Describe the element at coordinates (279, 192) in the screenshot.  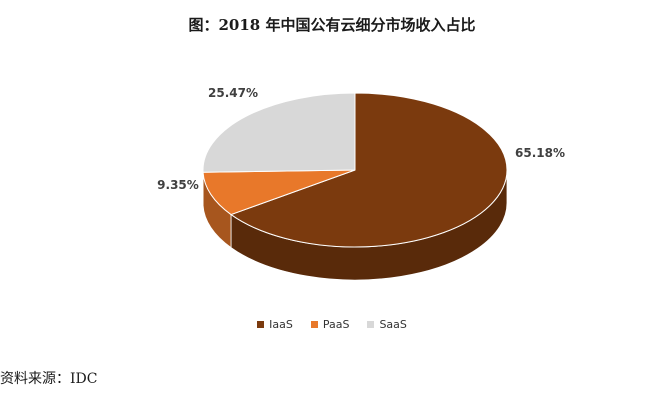
I see `pie-slice-paas` at that location.